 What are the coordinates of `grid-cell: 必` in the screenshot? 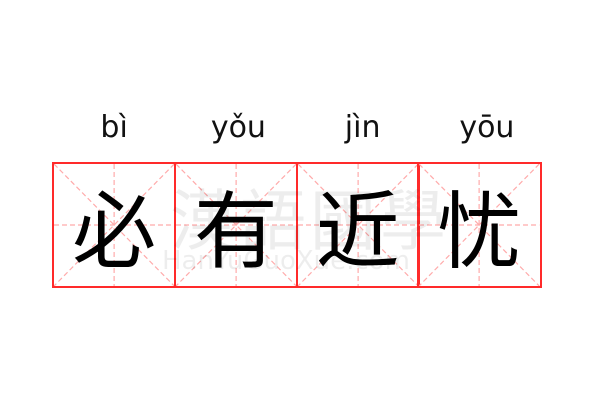 It's located at (114, 225).